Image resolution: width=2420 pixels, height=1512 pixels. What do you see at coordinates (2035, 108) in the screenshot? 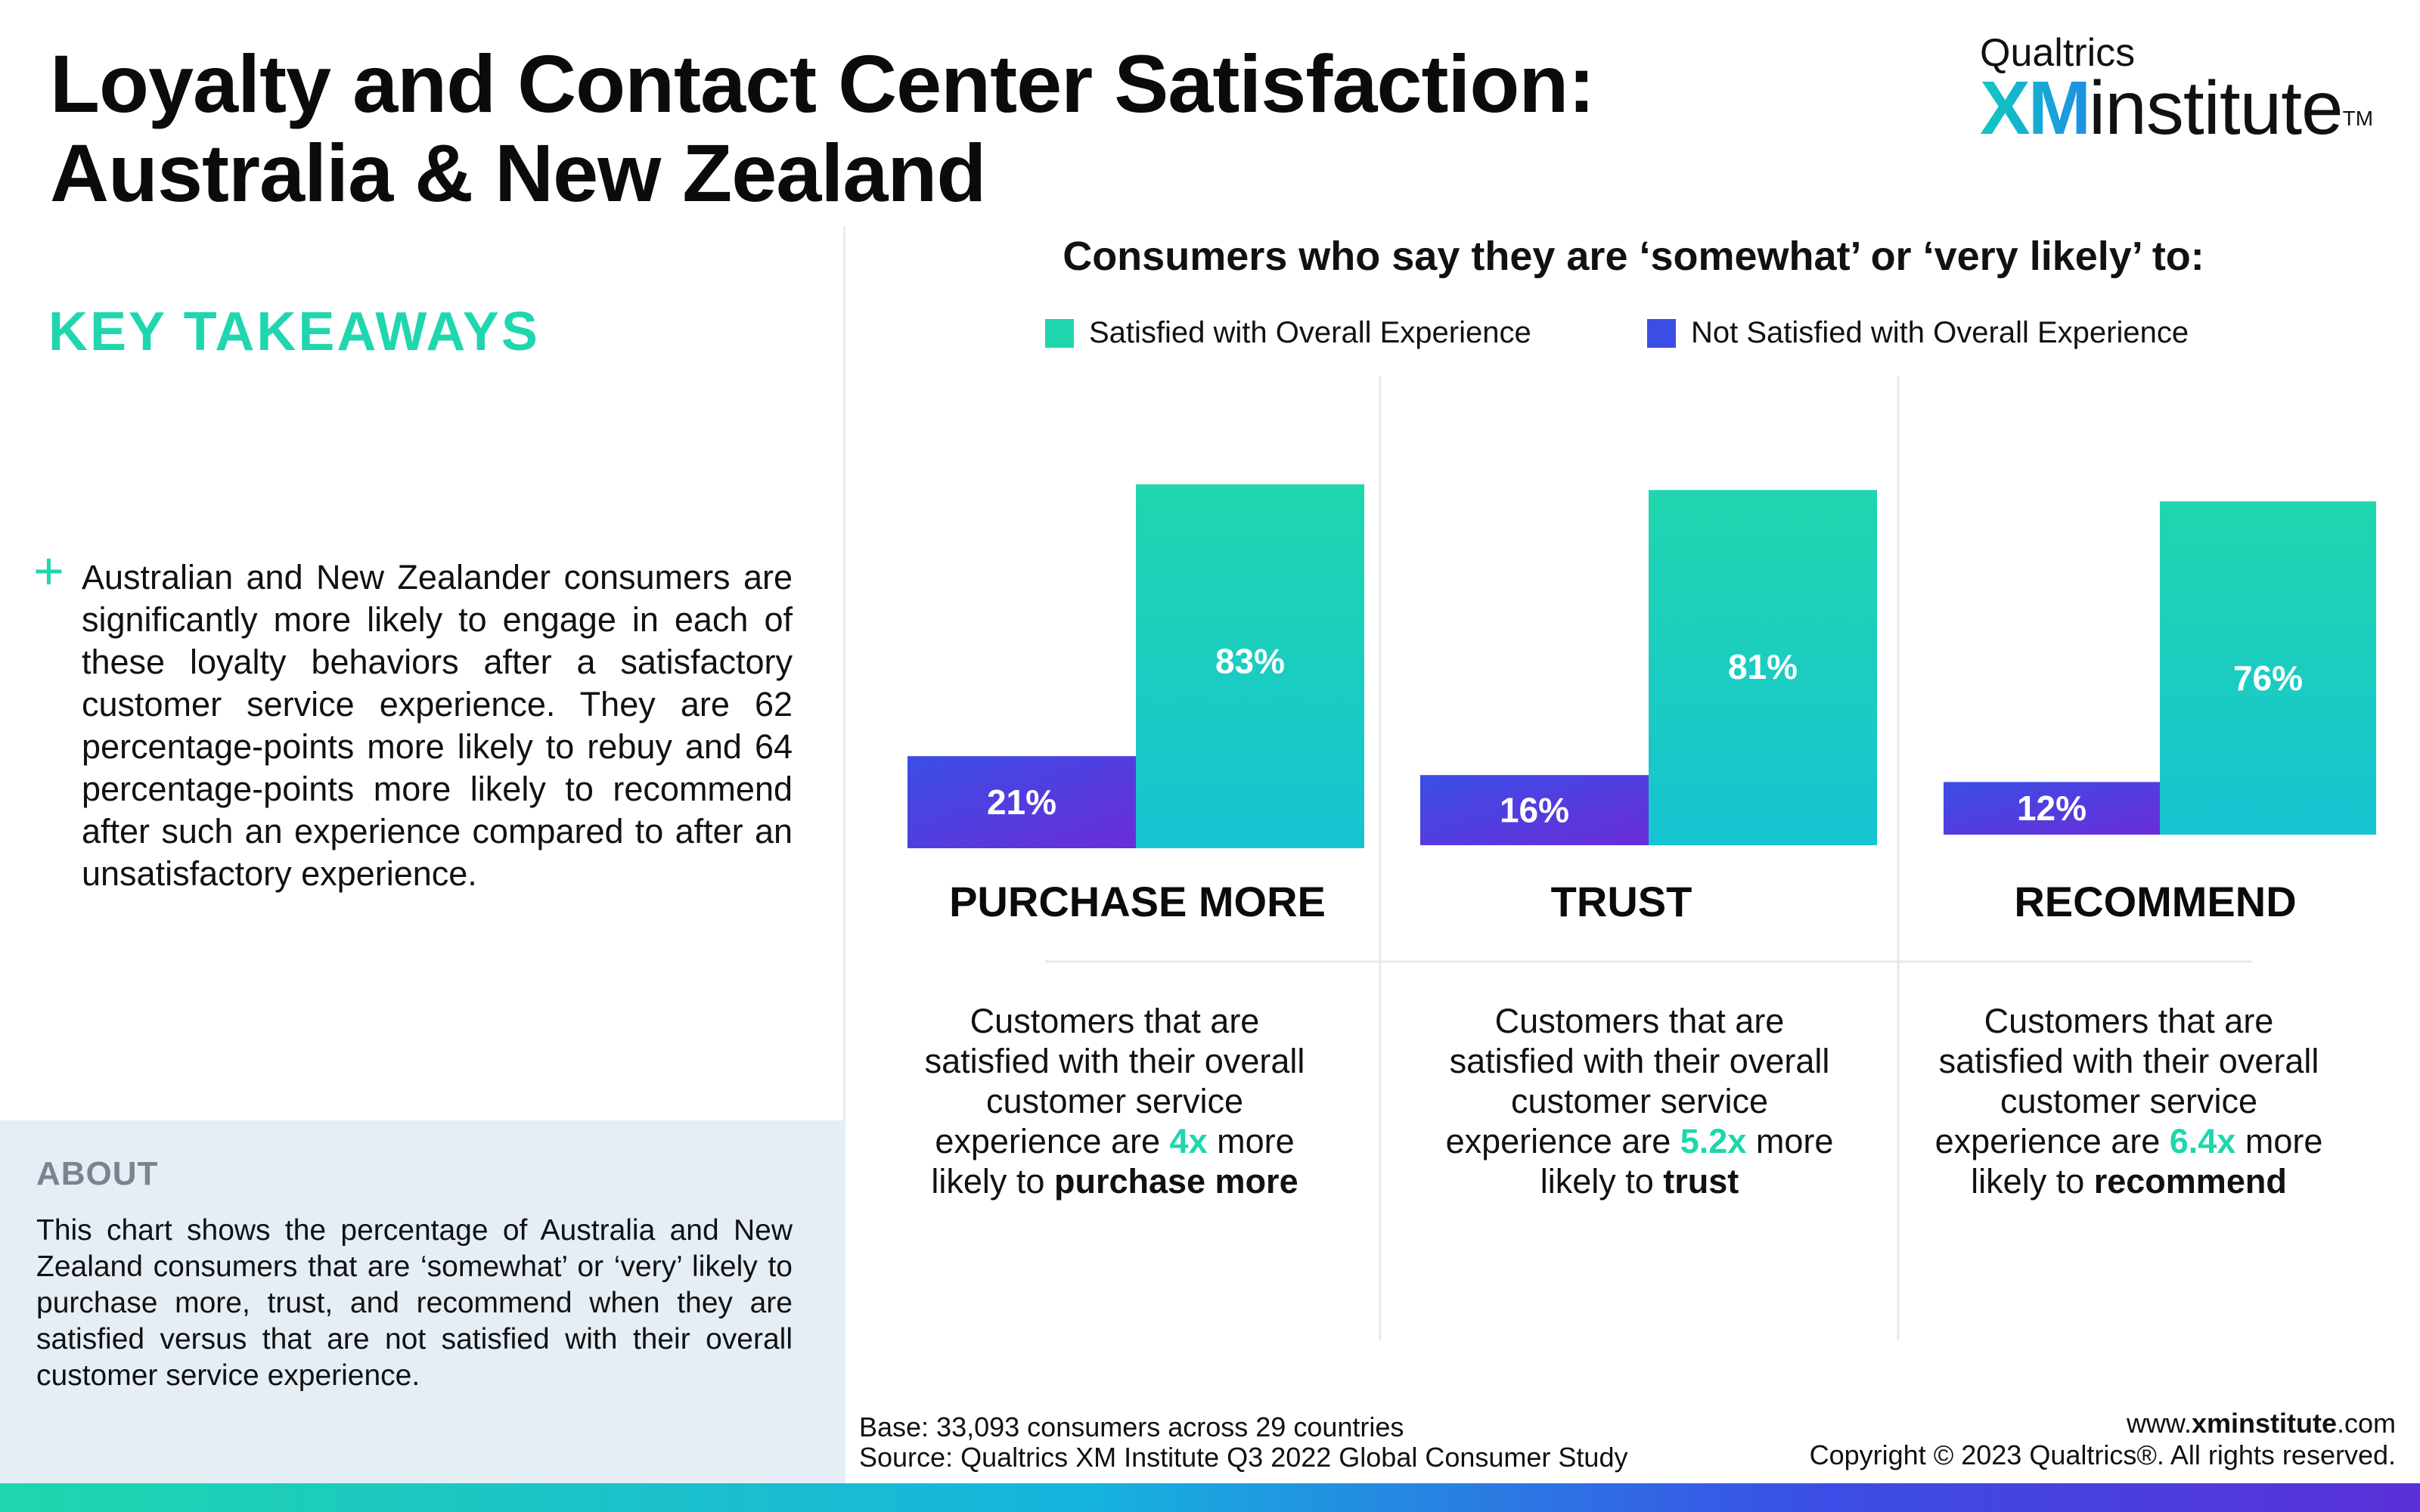
I see `logo-xm-text: XM` at bounding box center [2035, 108].